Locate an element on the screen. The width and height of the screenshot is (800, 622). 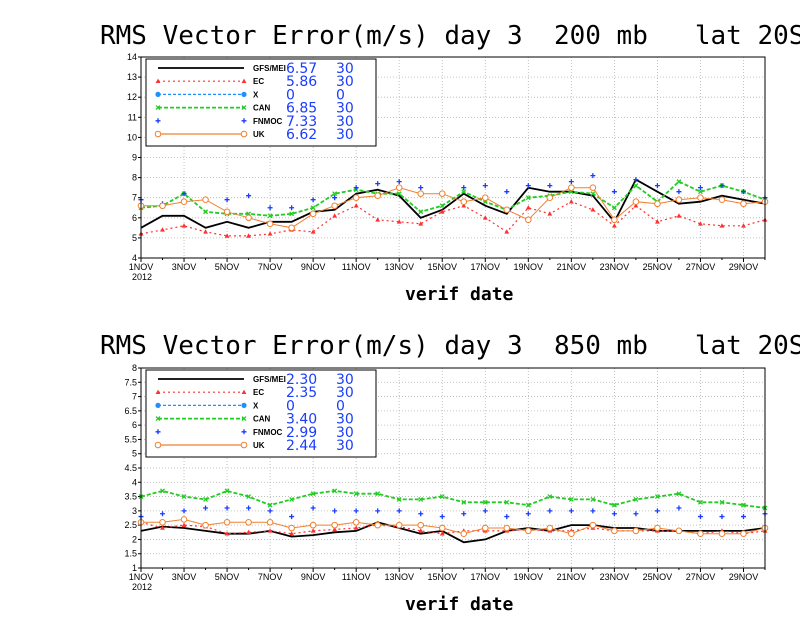
series-line-ec is located at coordinates (453, 528).